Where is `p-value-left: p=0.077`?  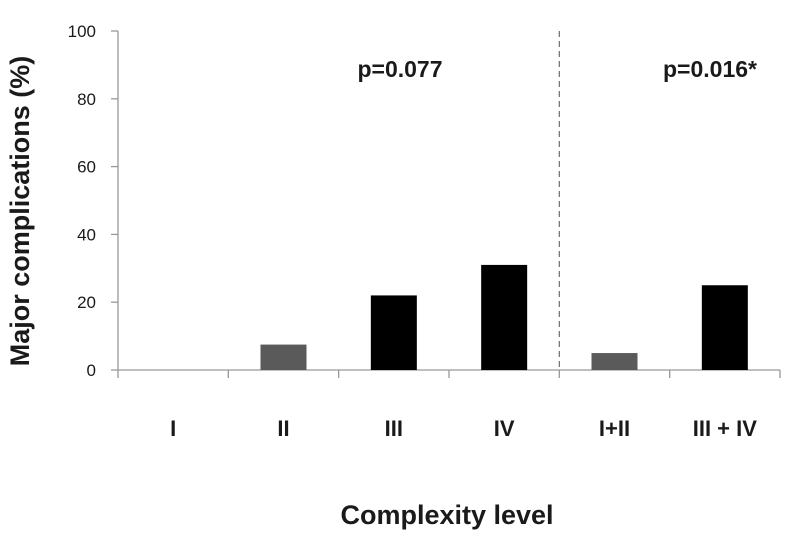 p-value-left: p=0.077 is located at coordinates (399, 69).